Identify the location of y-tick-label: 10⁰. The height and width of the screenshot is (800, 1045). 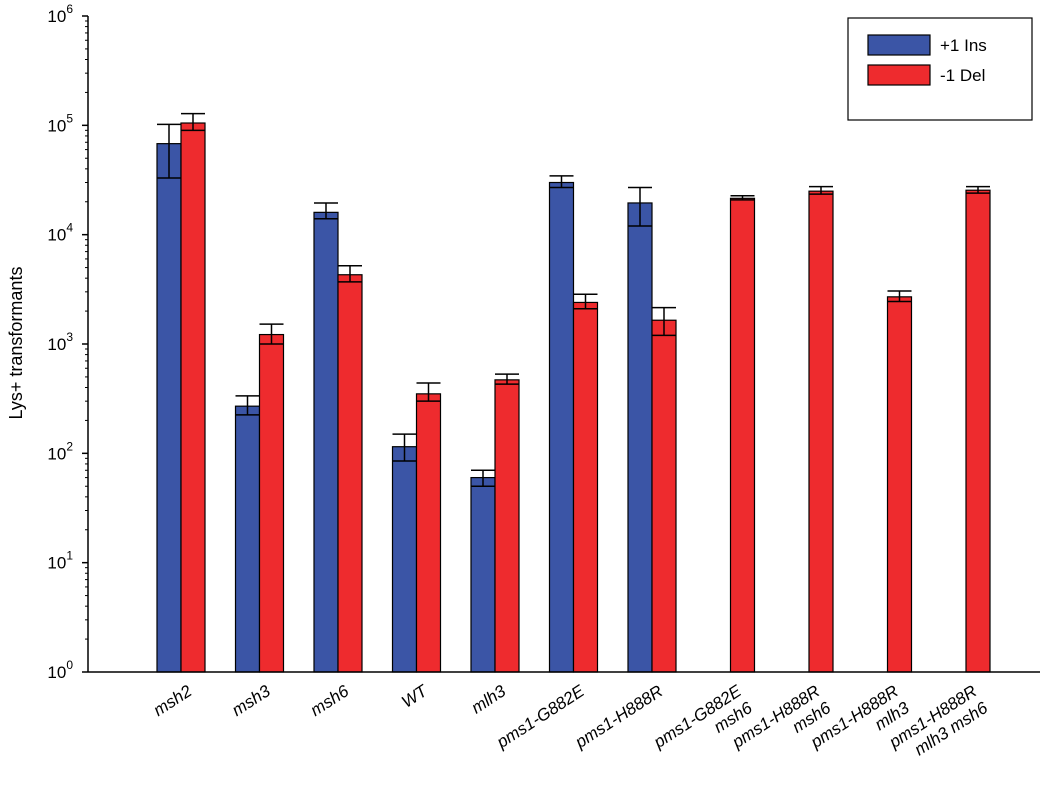
(60, 670).